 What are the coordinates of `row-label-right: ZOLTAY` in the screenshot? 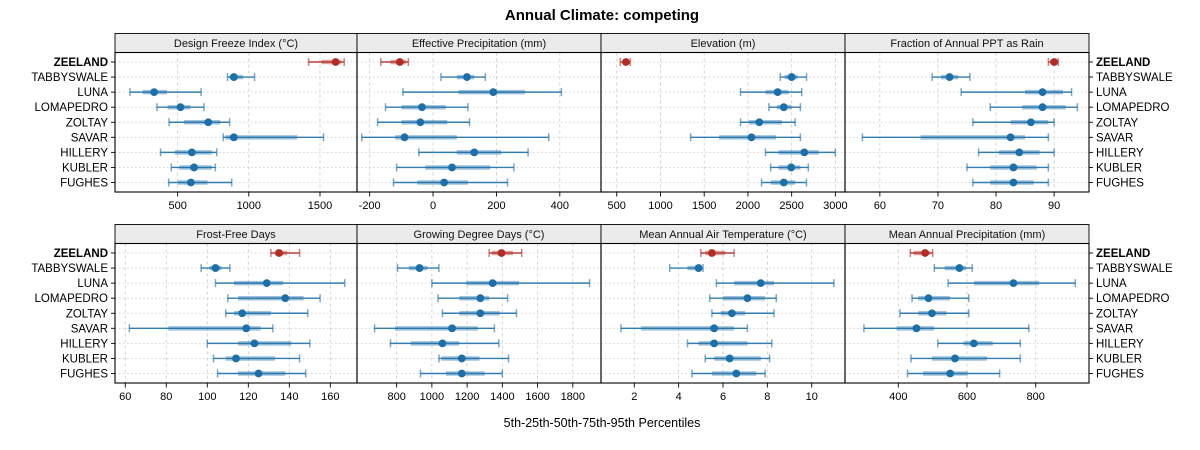 It's located at (1117, 123).